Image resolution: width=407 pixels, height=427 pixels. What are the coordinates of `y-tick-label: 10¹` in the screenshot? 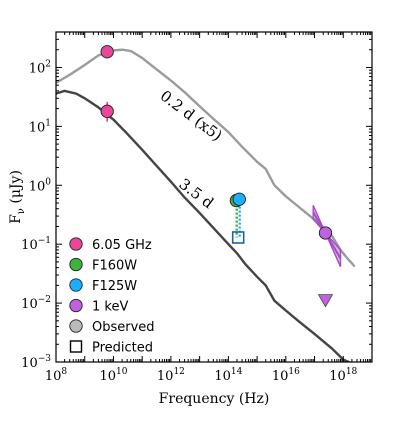 It's located at (40, 126).